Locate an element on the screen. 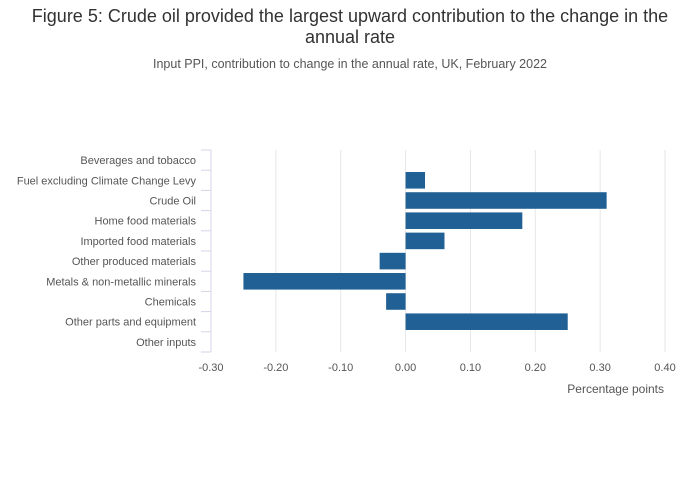 Image resolution: width=700 pixels, height=502 pixels. x-tick-label: -0.20 is located at coordinates (275, 368).